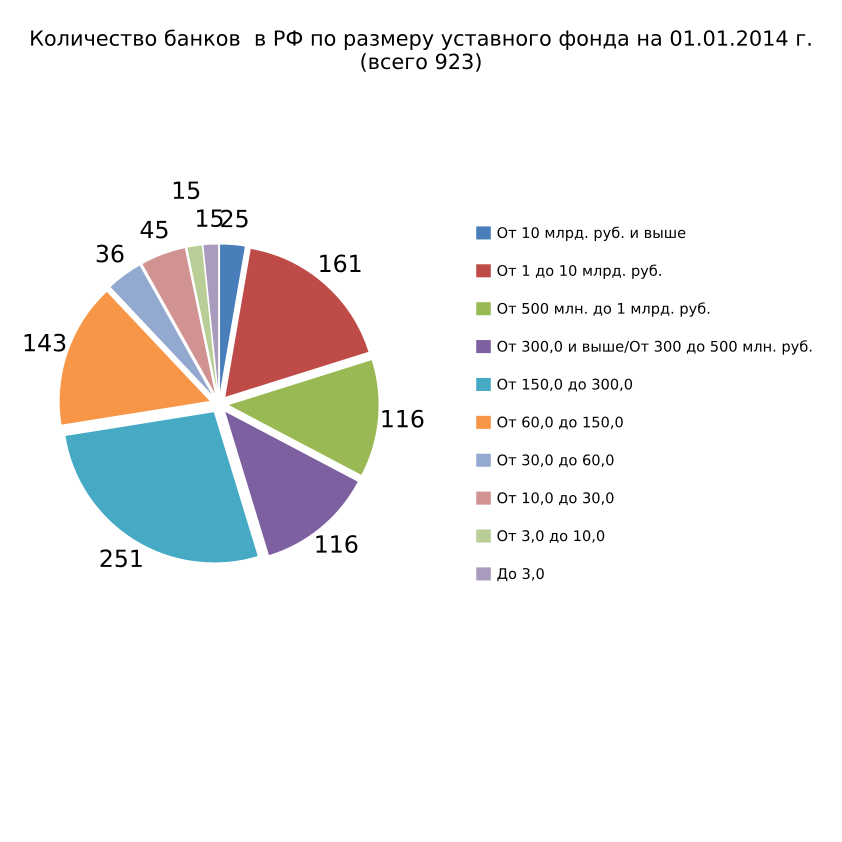  Describe the element at coordinates (421, 50) in the screenshot. I see `chart-title: Количество банков в РФ по размеру уставного фонда на 01.01.2014 г. (всего 923)` at that location.